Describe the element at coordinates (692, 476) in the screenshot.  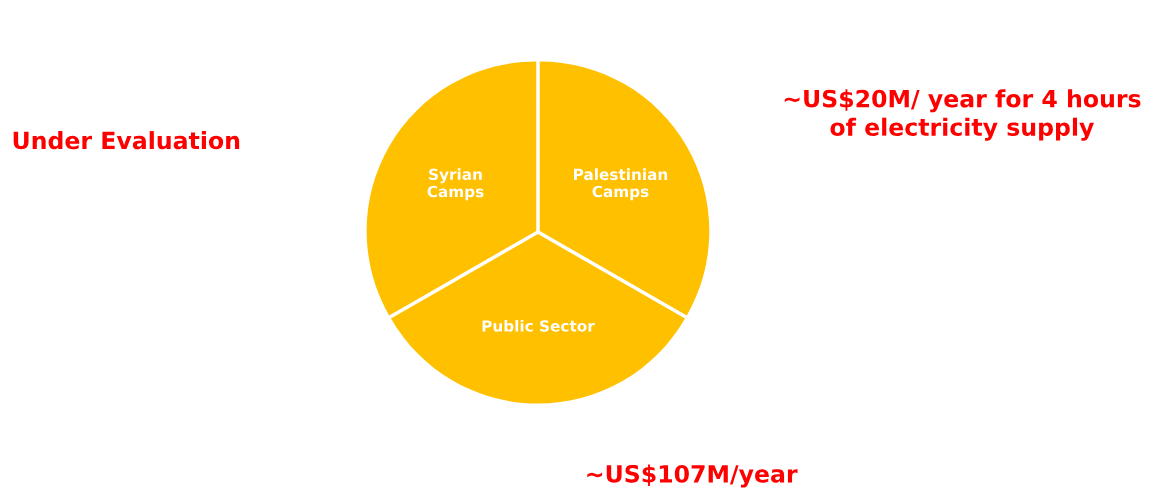
I see `text: ~US$107M/year` at that location.